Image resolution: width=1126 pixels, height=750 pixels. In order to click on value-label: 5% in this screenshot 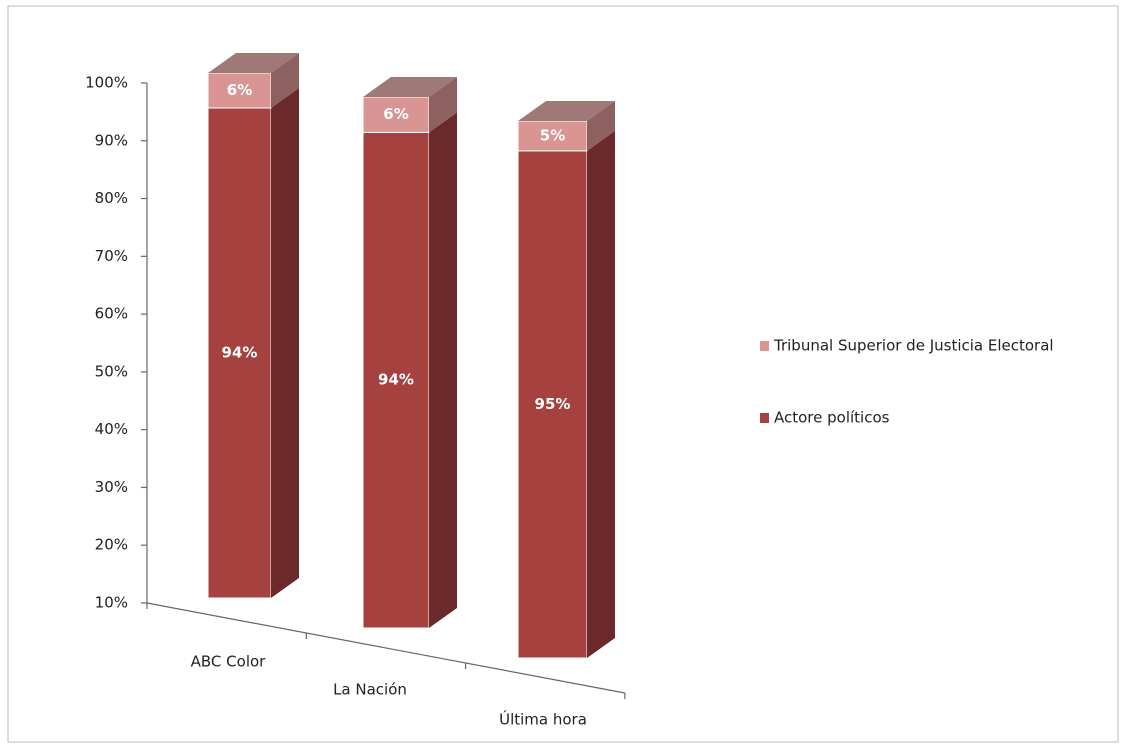, I will do `click(552, 135)`.